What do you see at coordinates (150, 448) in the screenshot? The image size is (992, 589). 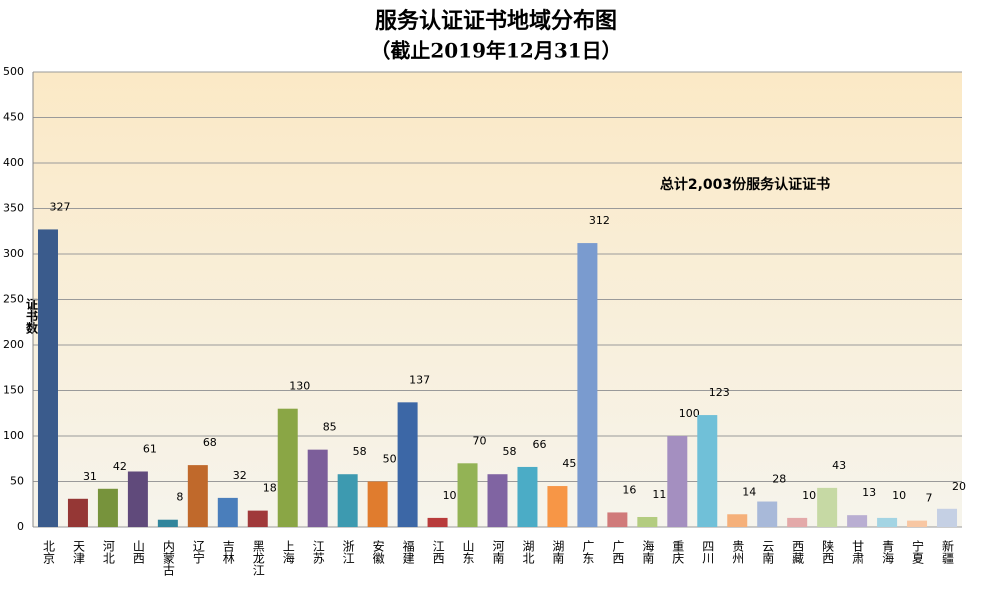 I see `data-label: 61` at bounding box center [150, 448].